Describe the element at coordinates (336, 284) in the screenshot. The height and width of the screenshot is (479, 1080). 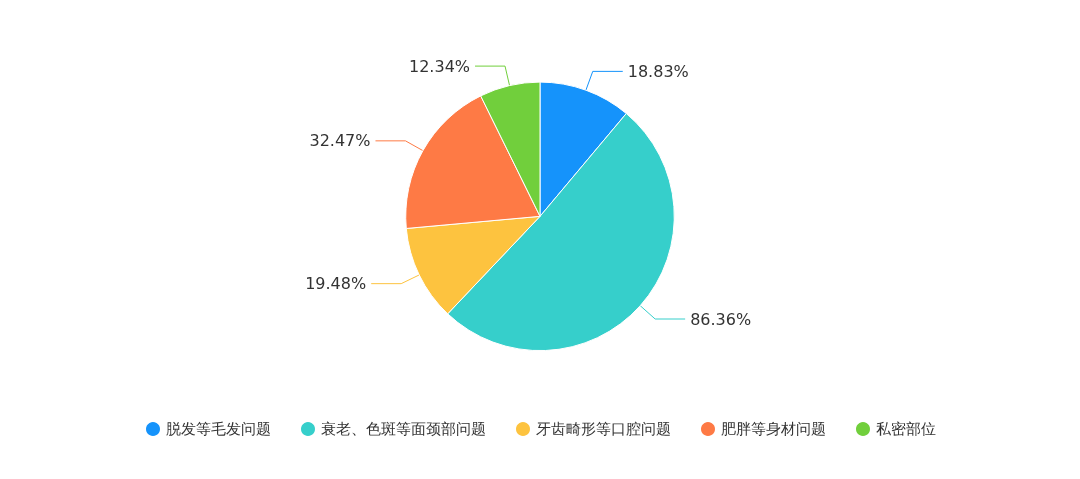
I see `data-label: 19.48%` at that location.